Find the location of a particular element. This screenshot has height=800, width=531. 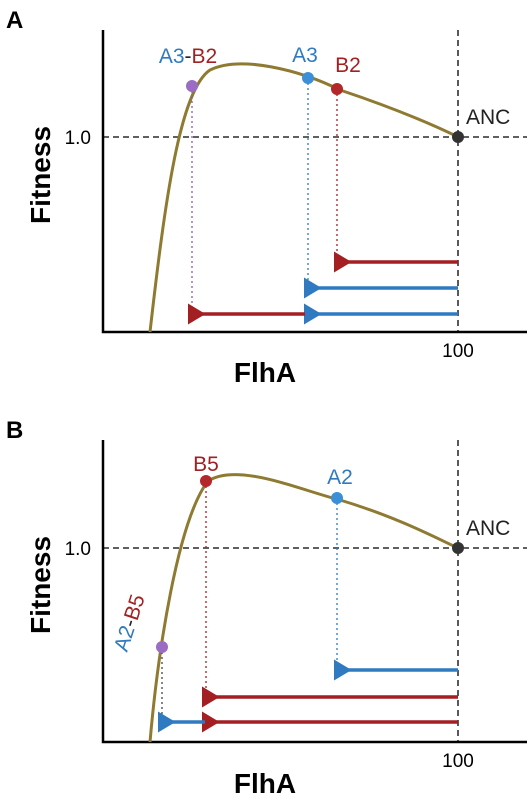

point-label: A3 is located at coordinates (305, 55).